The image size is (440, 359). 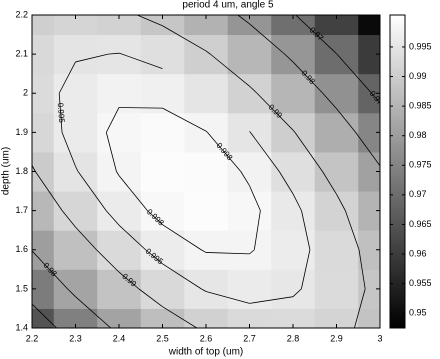 What do you see at coordinates (32, 338) in the screenshot?
I see `x-tick-label: 2.2` at bounding box center [32, 338].